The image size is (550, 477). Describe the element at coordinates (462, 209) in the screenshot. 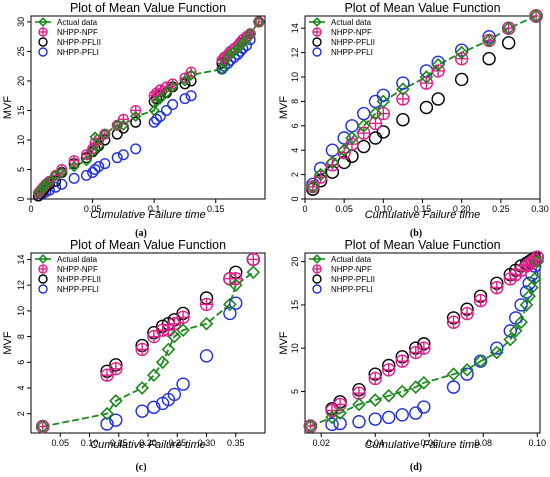

I see `x-tick-label: 0.20` at that location.